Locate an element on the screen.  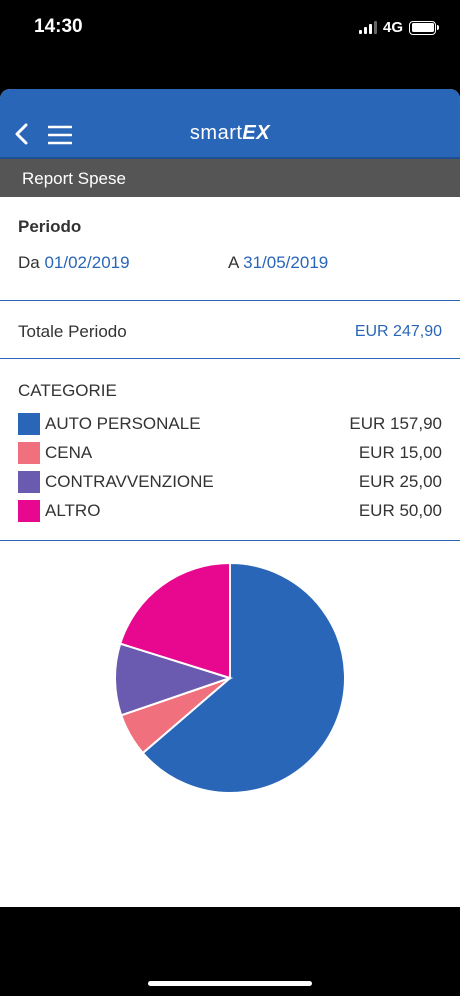
category-label: CONTRAVVENZIONE is located at coordinates (129, 481).